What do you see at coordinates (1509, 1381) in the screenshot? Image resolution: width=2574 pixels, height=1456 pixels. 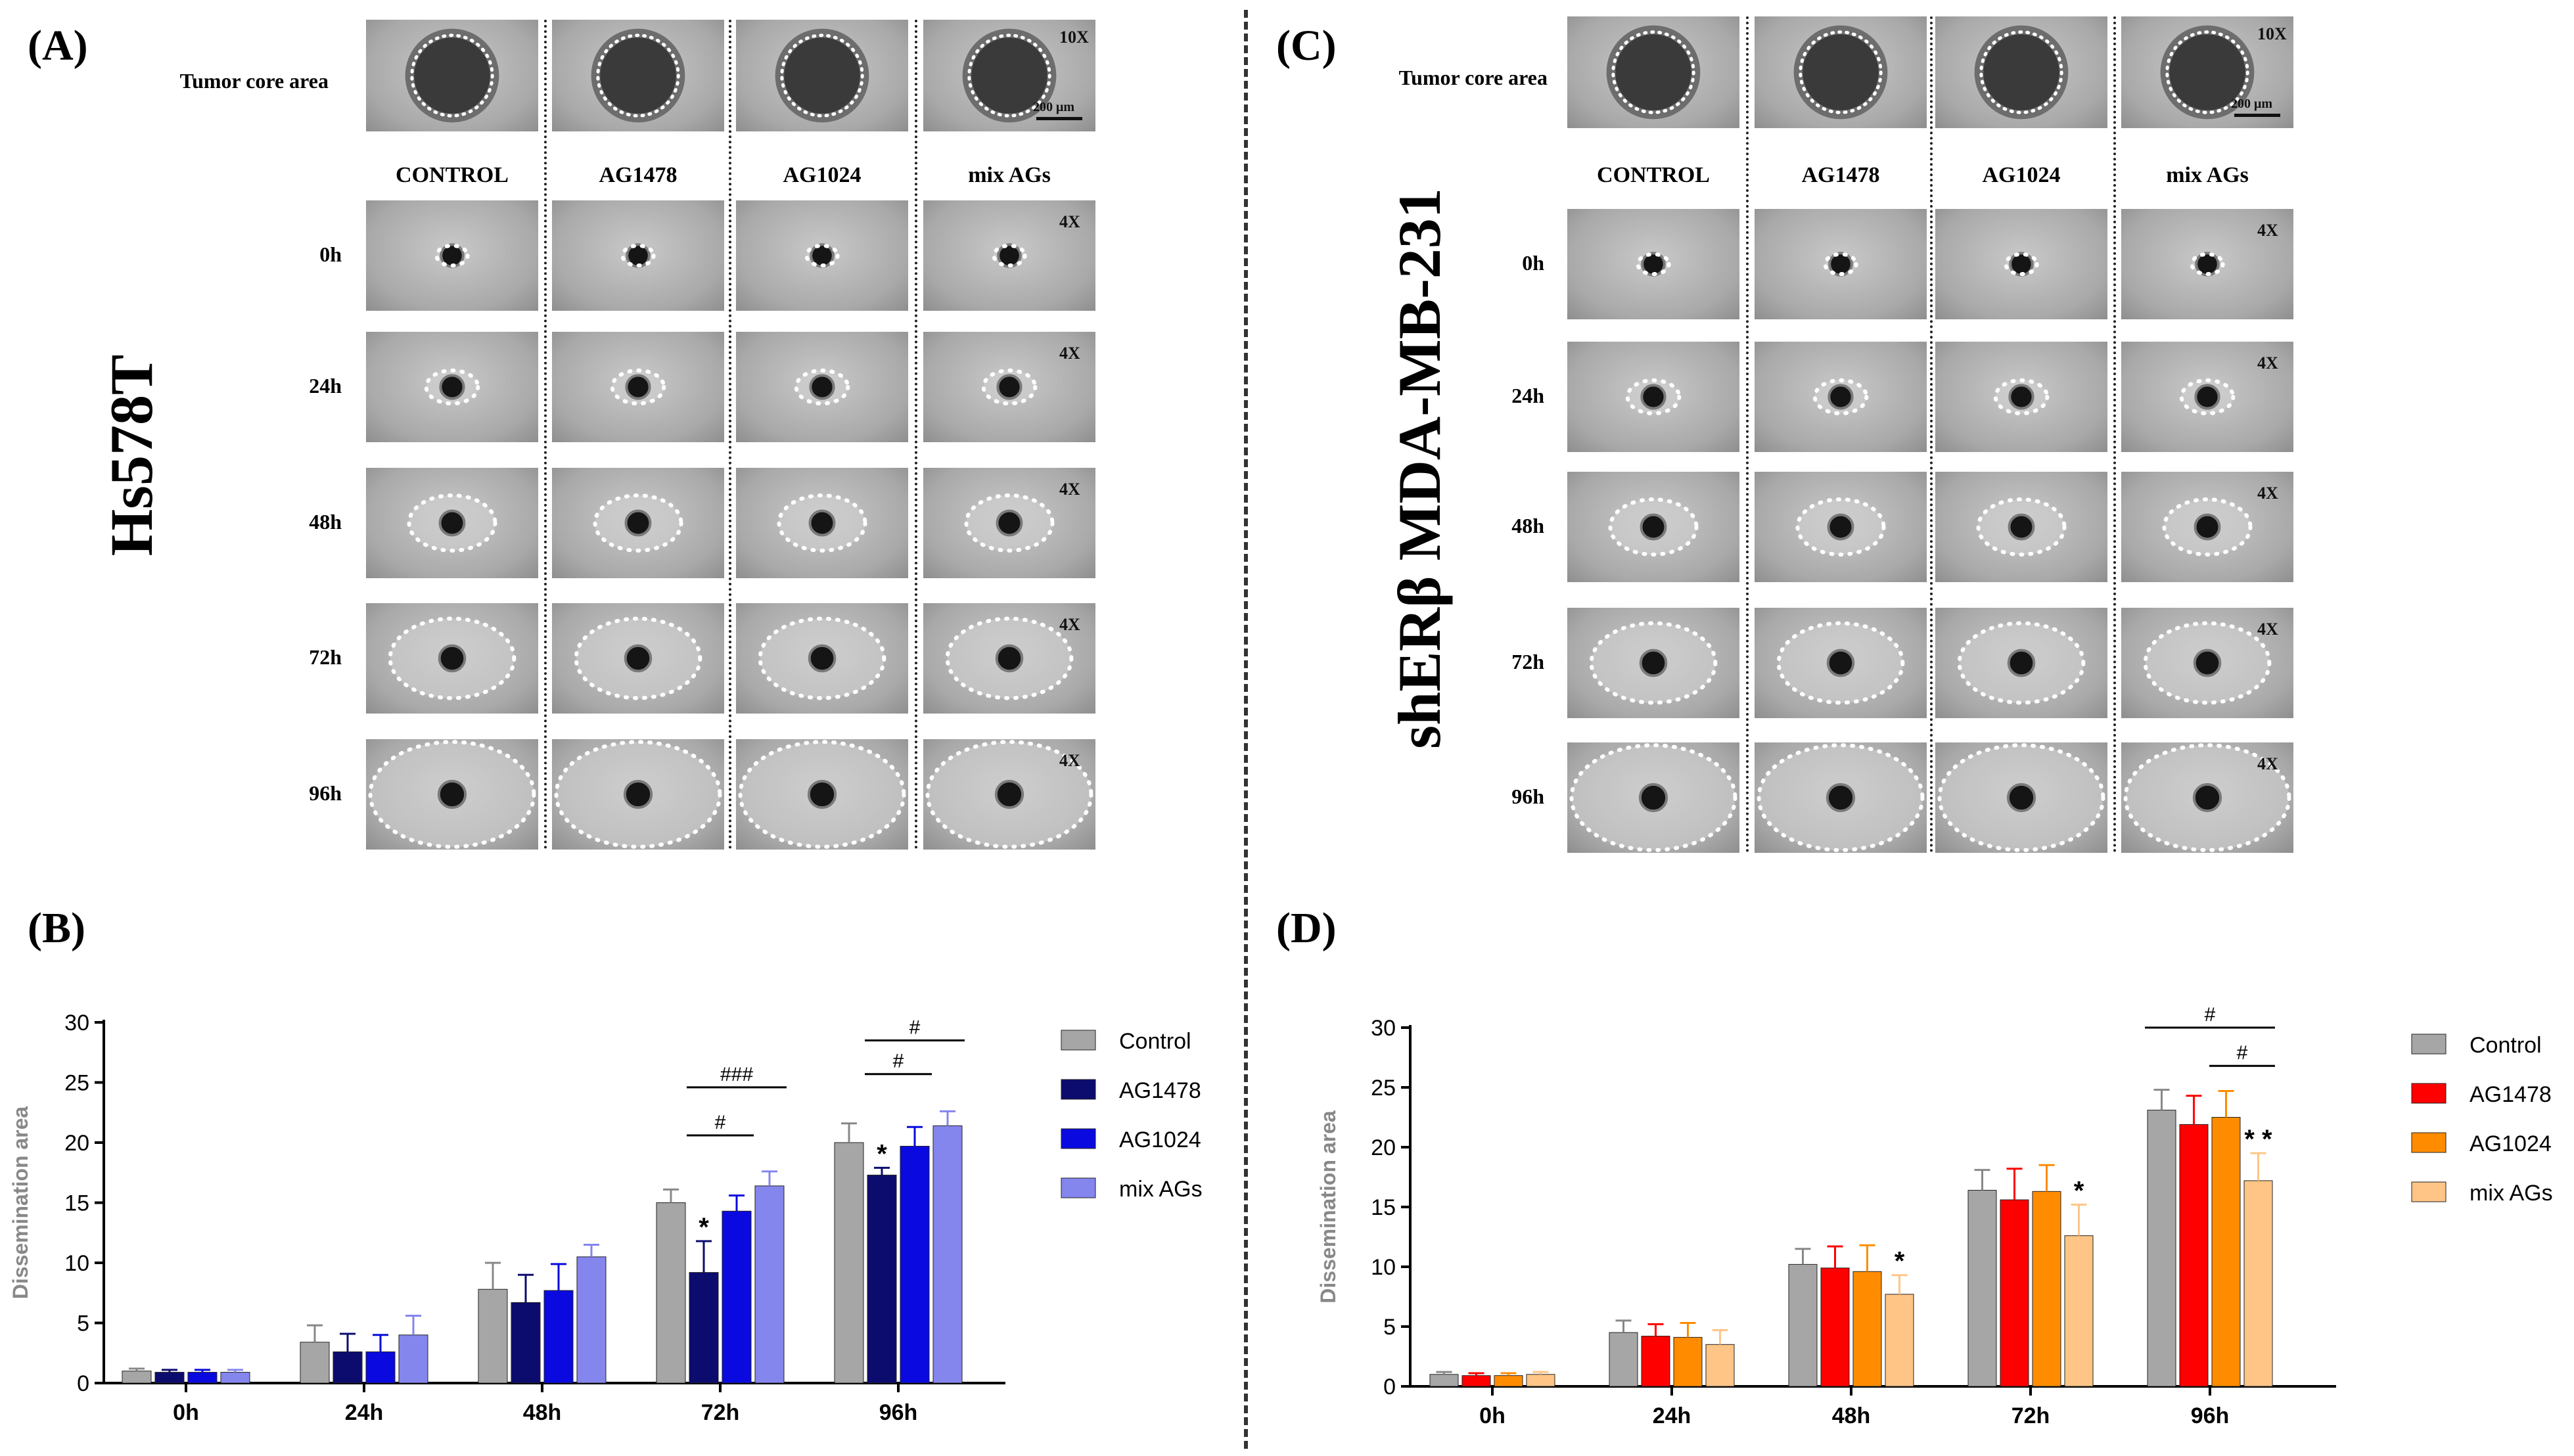 I see `bar-ag1024-0h` at bounding box center [1509, 1381].